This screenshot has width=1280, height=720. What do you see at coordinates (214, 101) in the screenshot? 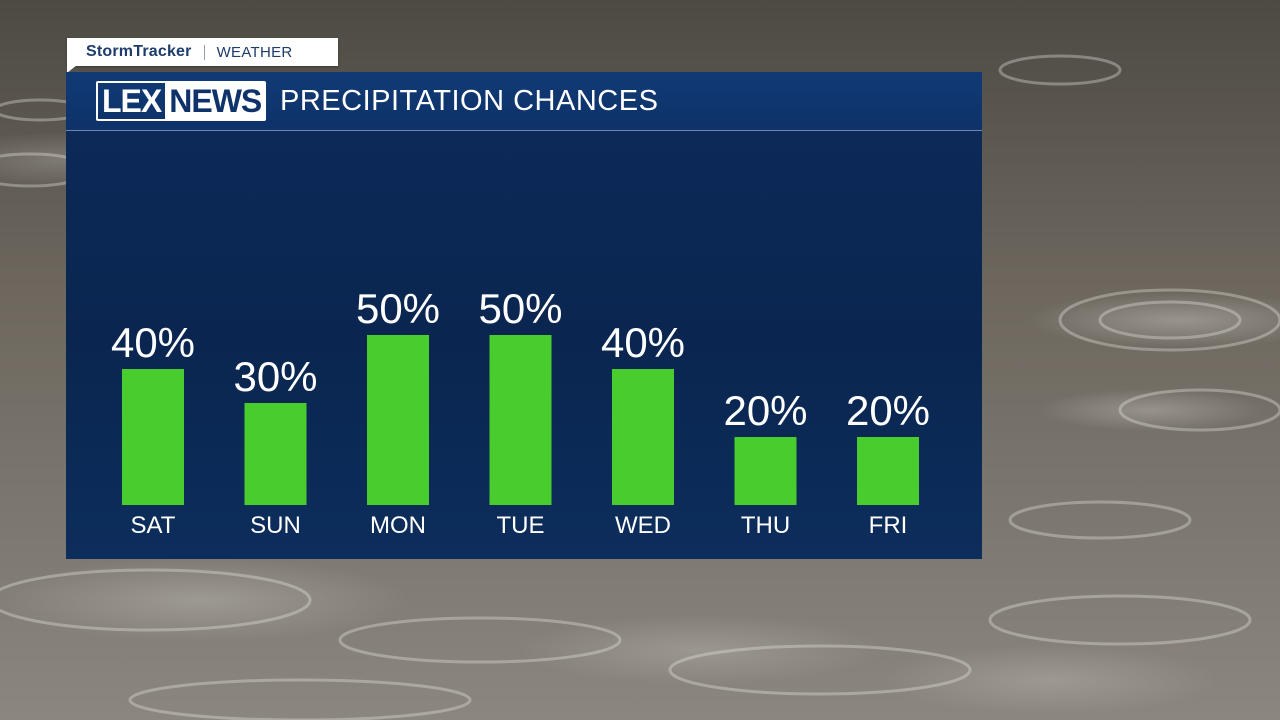
I see `station-logo-news: NEWS` at bounding box center [214, 101].